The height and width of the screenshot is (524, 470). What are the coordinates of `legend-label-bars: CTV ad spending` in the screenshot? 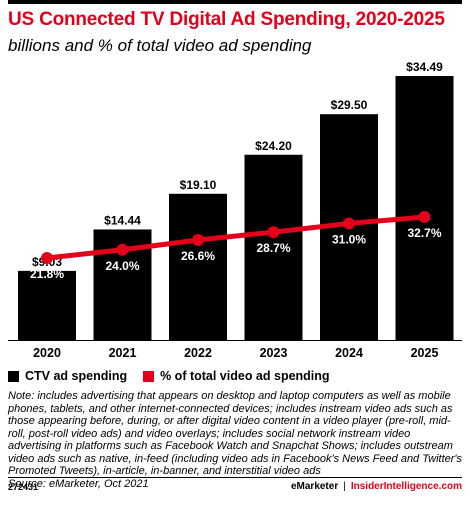 It's located at (76, 376).